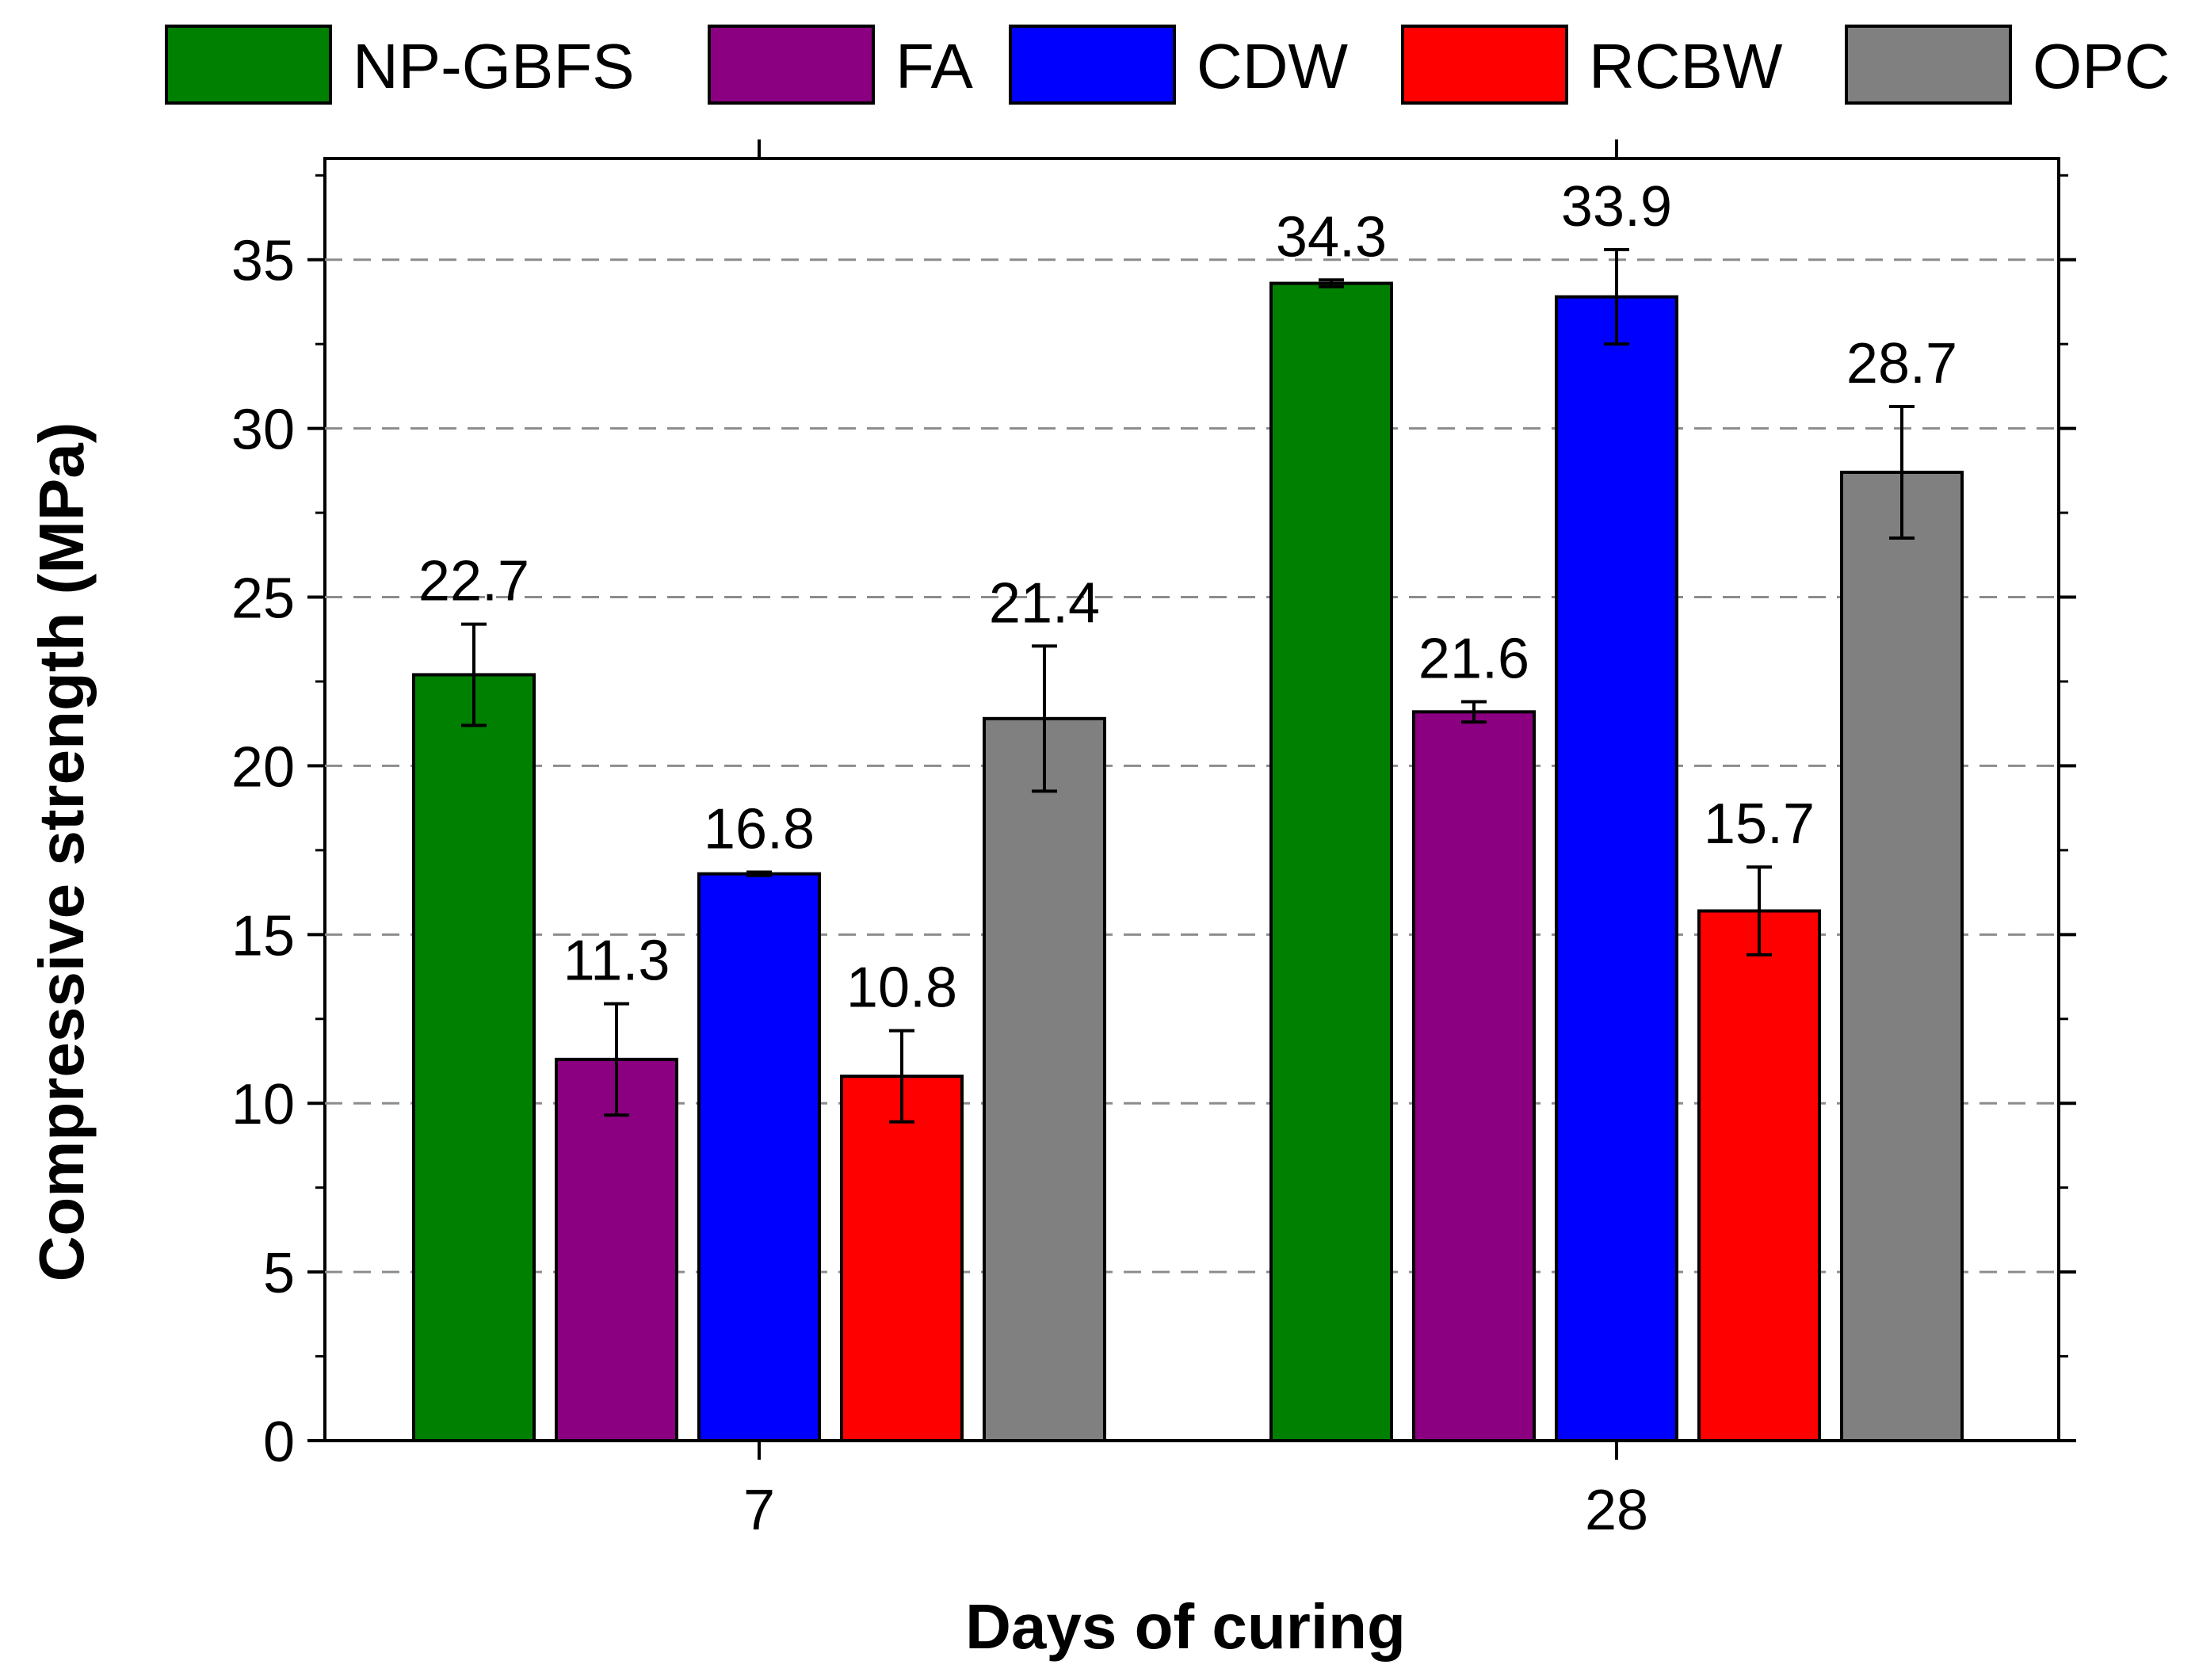  I want to click on x-tick-label: 7, so click(759, 1510).